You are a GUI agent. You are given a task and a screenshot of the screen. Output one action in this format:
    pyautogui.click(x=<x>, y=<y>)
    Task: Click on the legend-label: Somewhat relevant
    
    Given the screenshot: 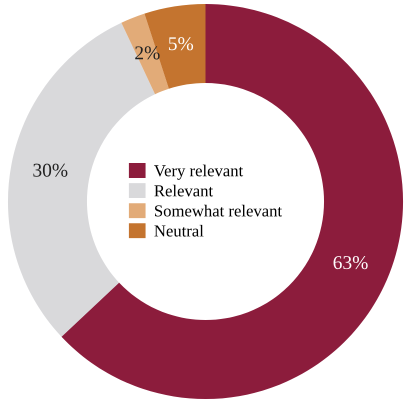 What is the action you would take?
    pyautogui.click(x=218, y=210)
    